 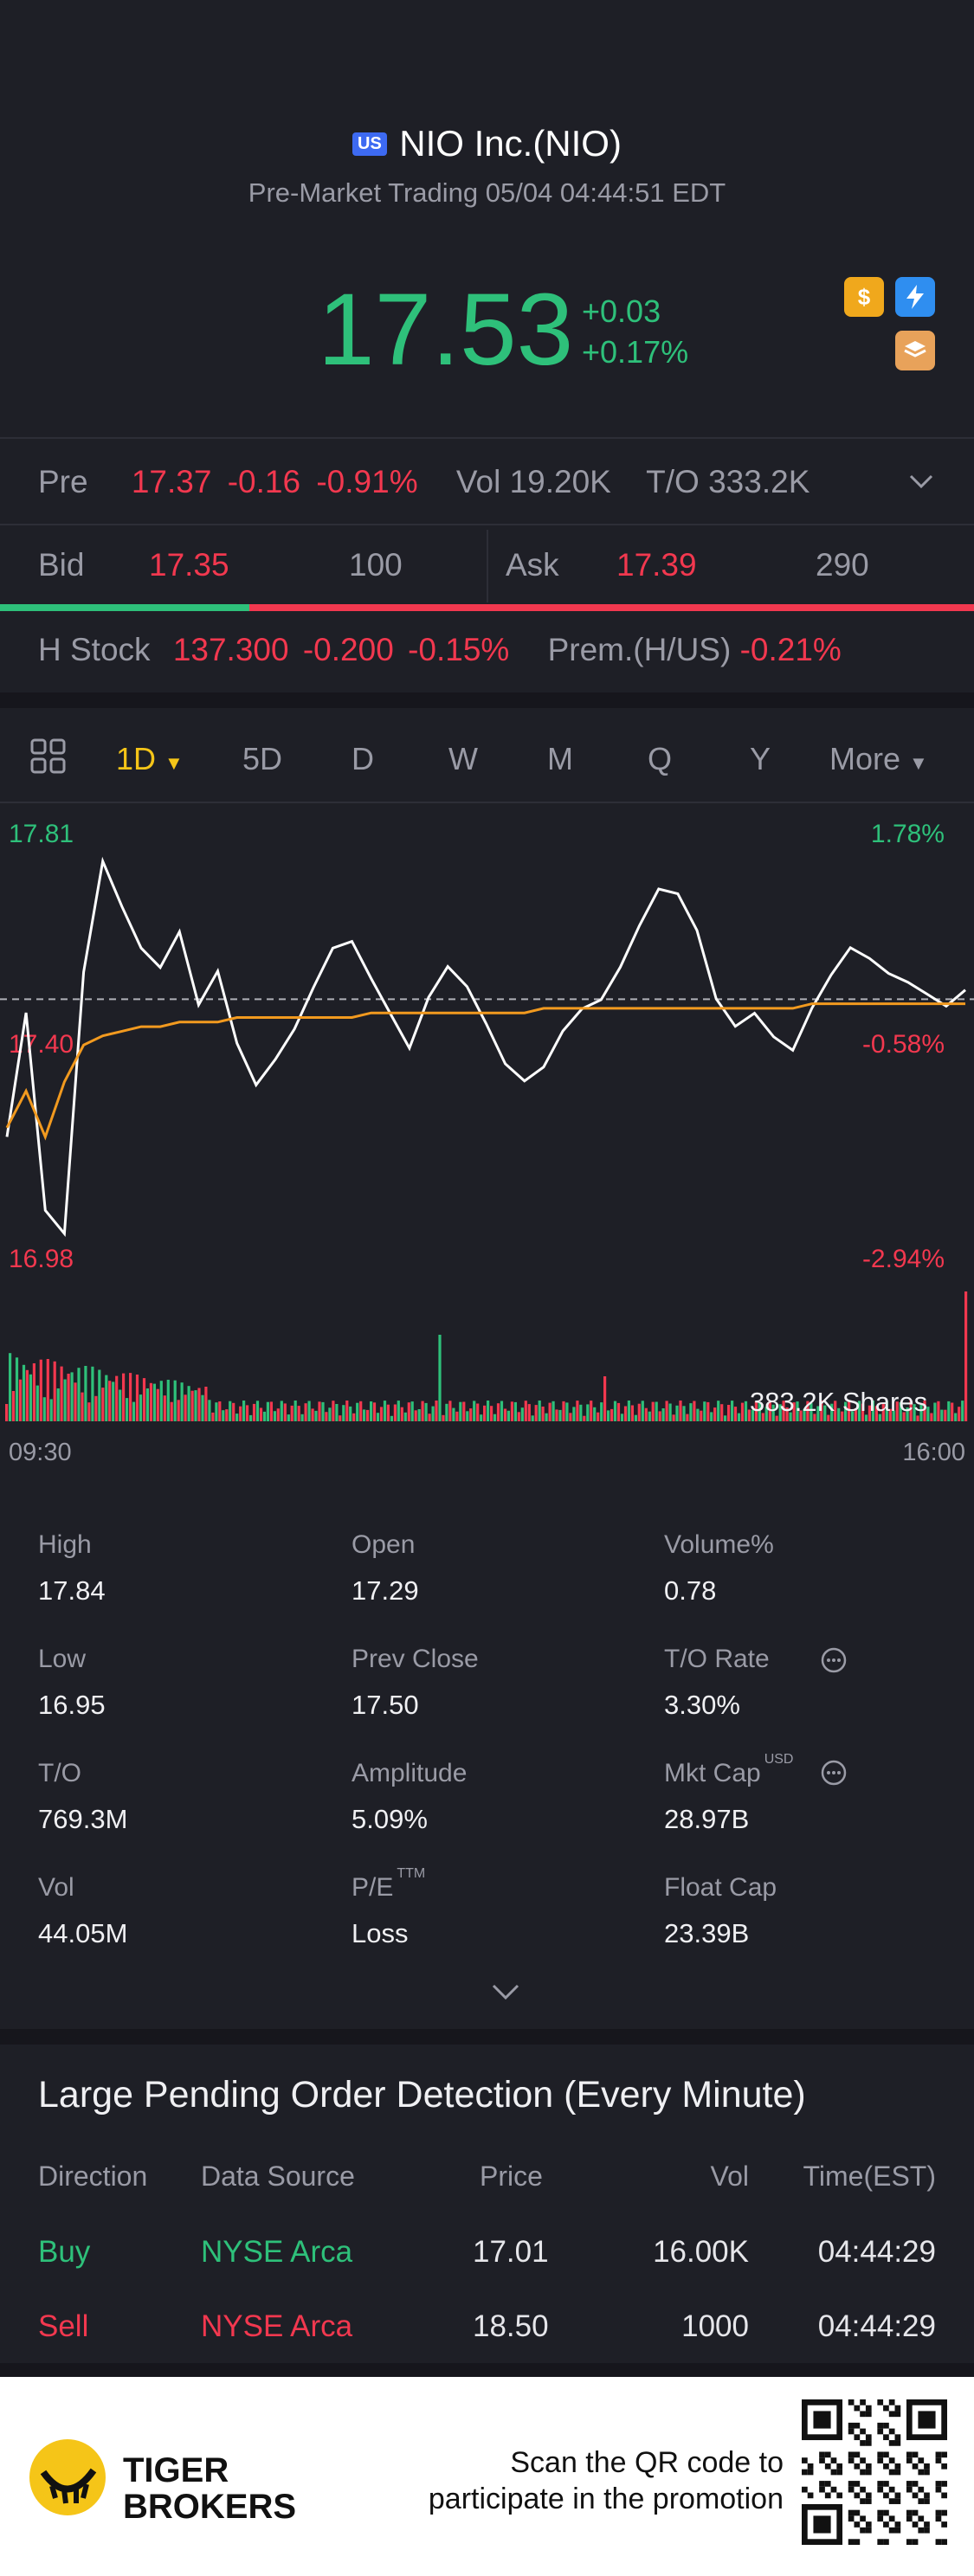 I want to click on tab-more: More ▼, so click(x=878, y=758).